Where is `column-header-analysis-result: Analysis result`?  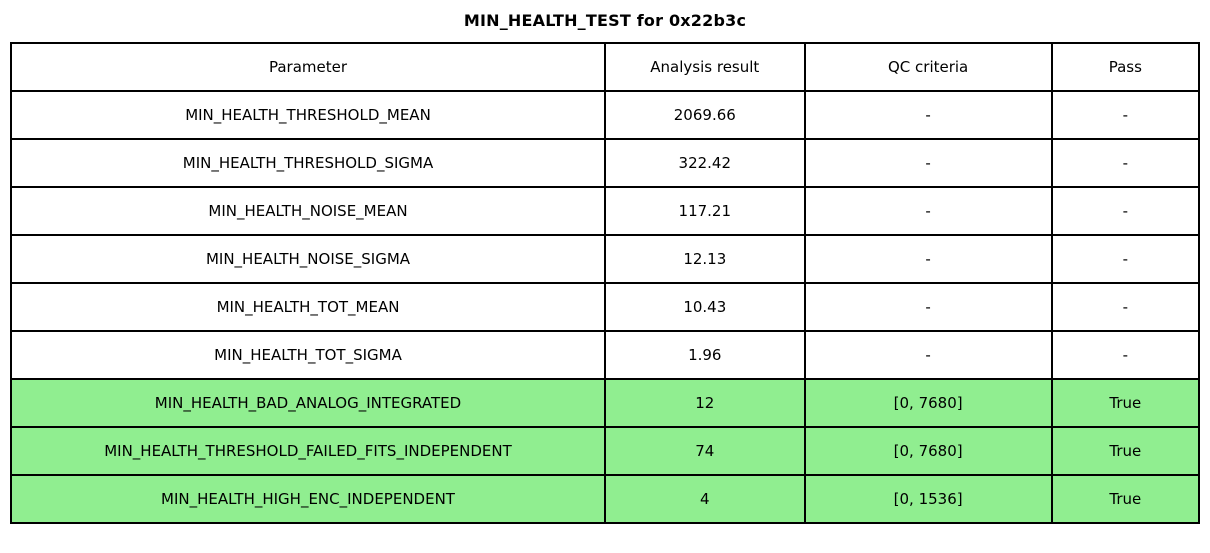
column-header-analysis-result: Analysis result is located at coordinates (705, 67).